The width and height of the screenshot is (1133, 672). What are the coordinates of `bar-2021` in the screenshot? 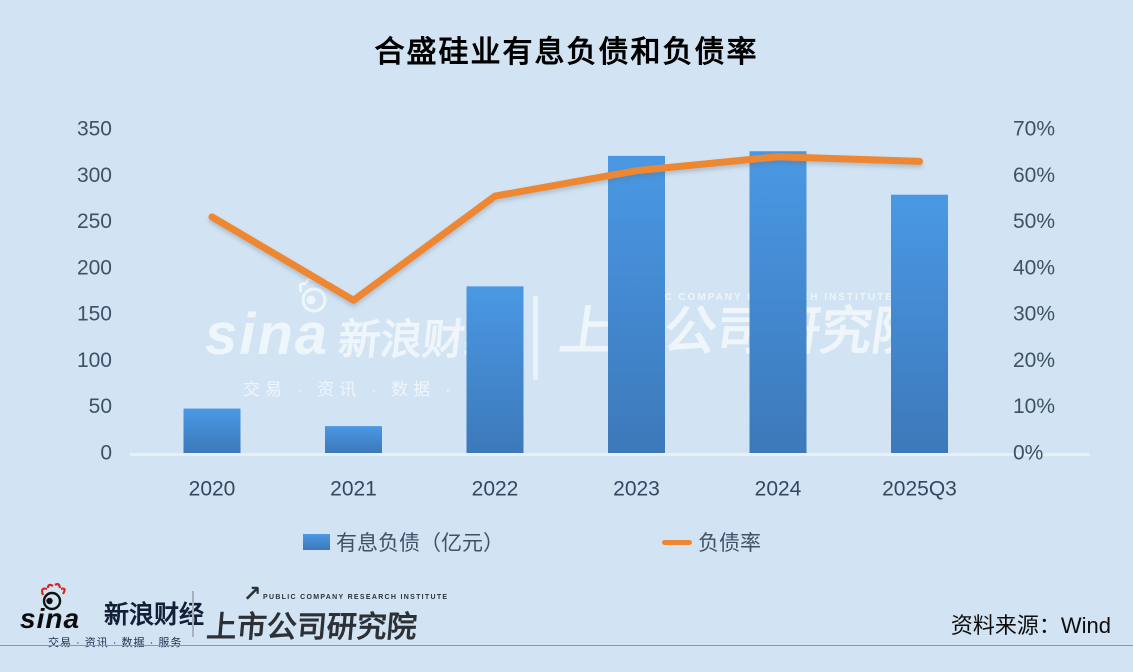 It's located at (353, 439).